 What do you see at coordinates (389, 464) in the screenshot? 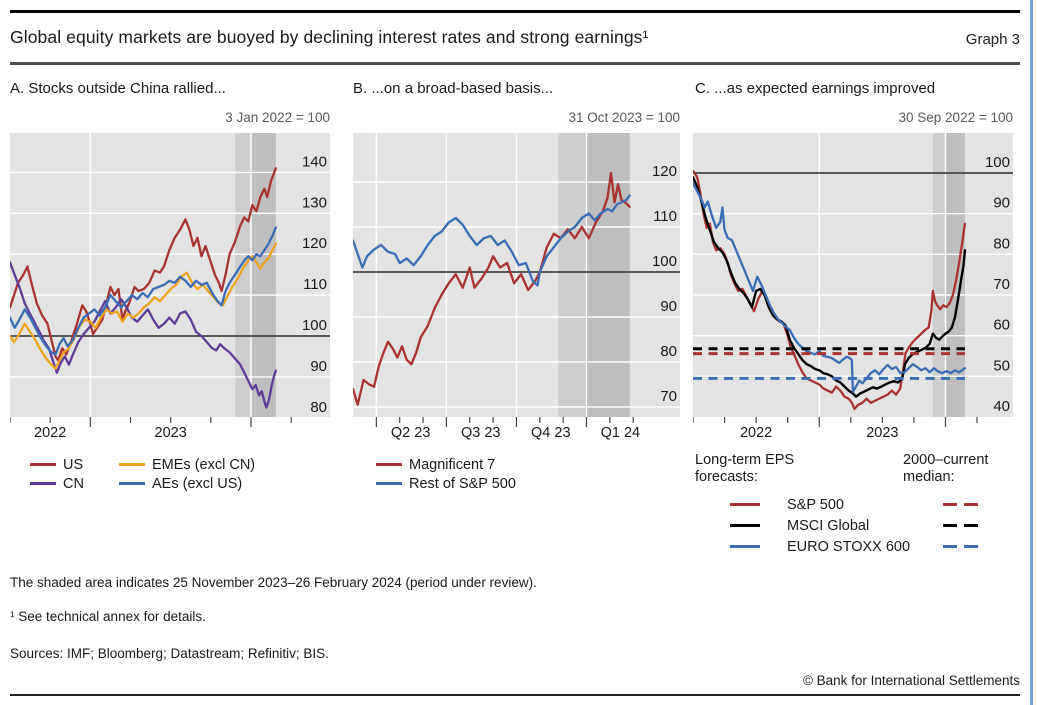
I see `magnificent7-series-swatch` at bounding box center [389, 464].